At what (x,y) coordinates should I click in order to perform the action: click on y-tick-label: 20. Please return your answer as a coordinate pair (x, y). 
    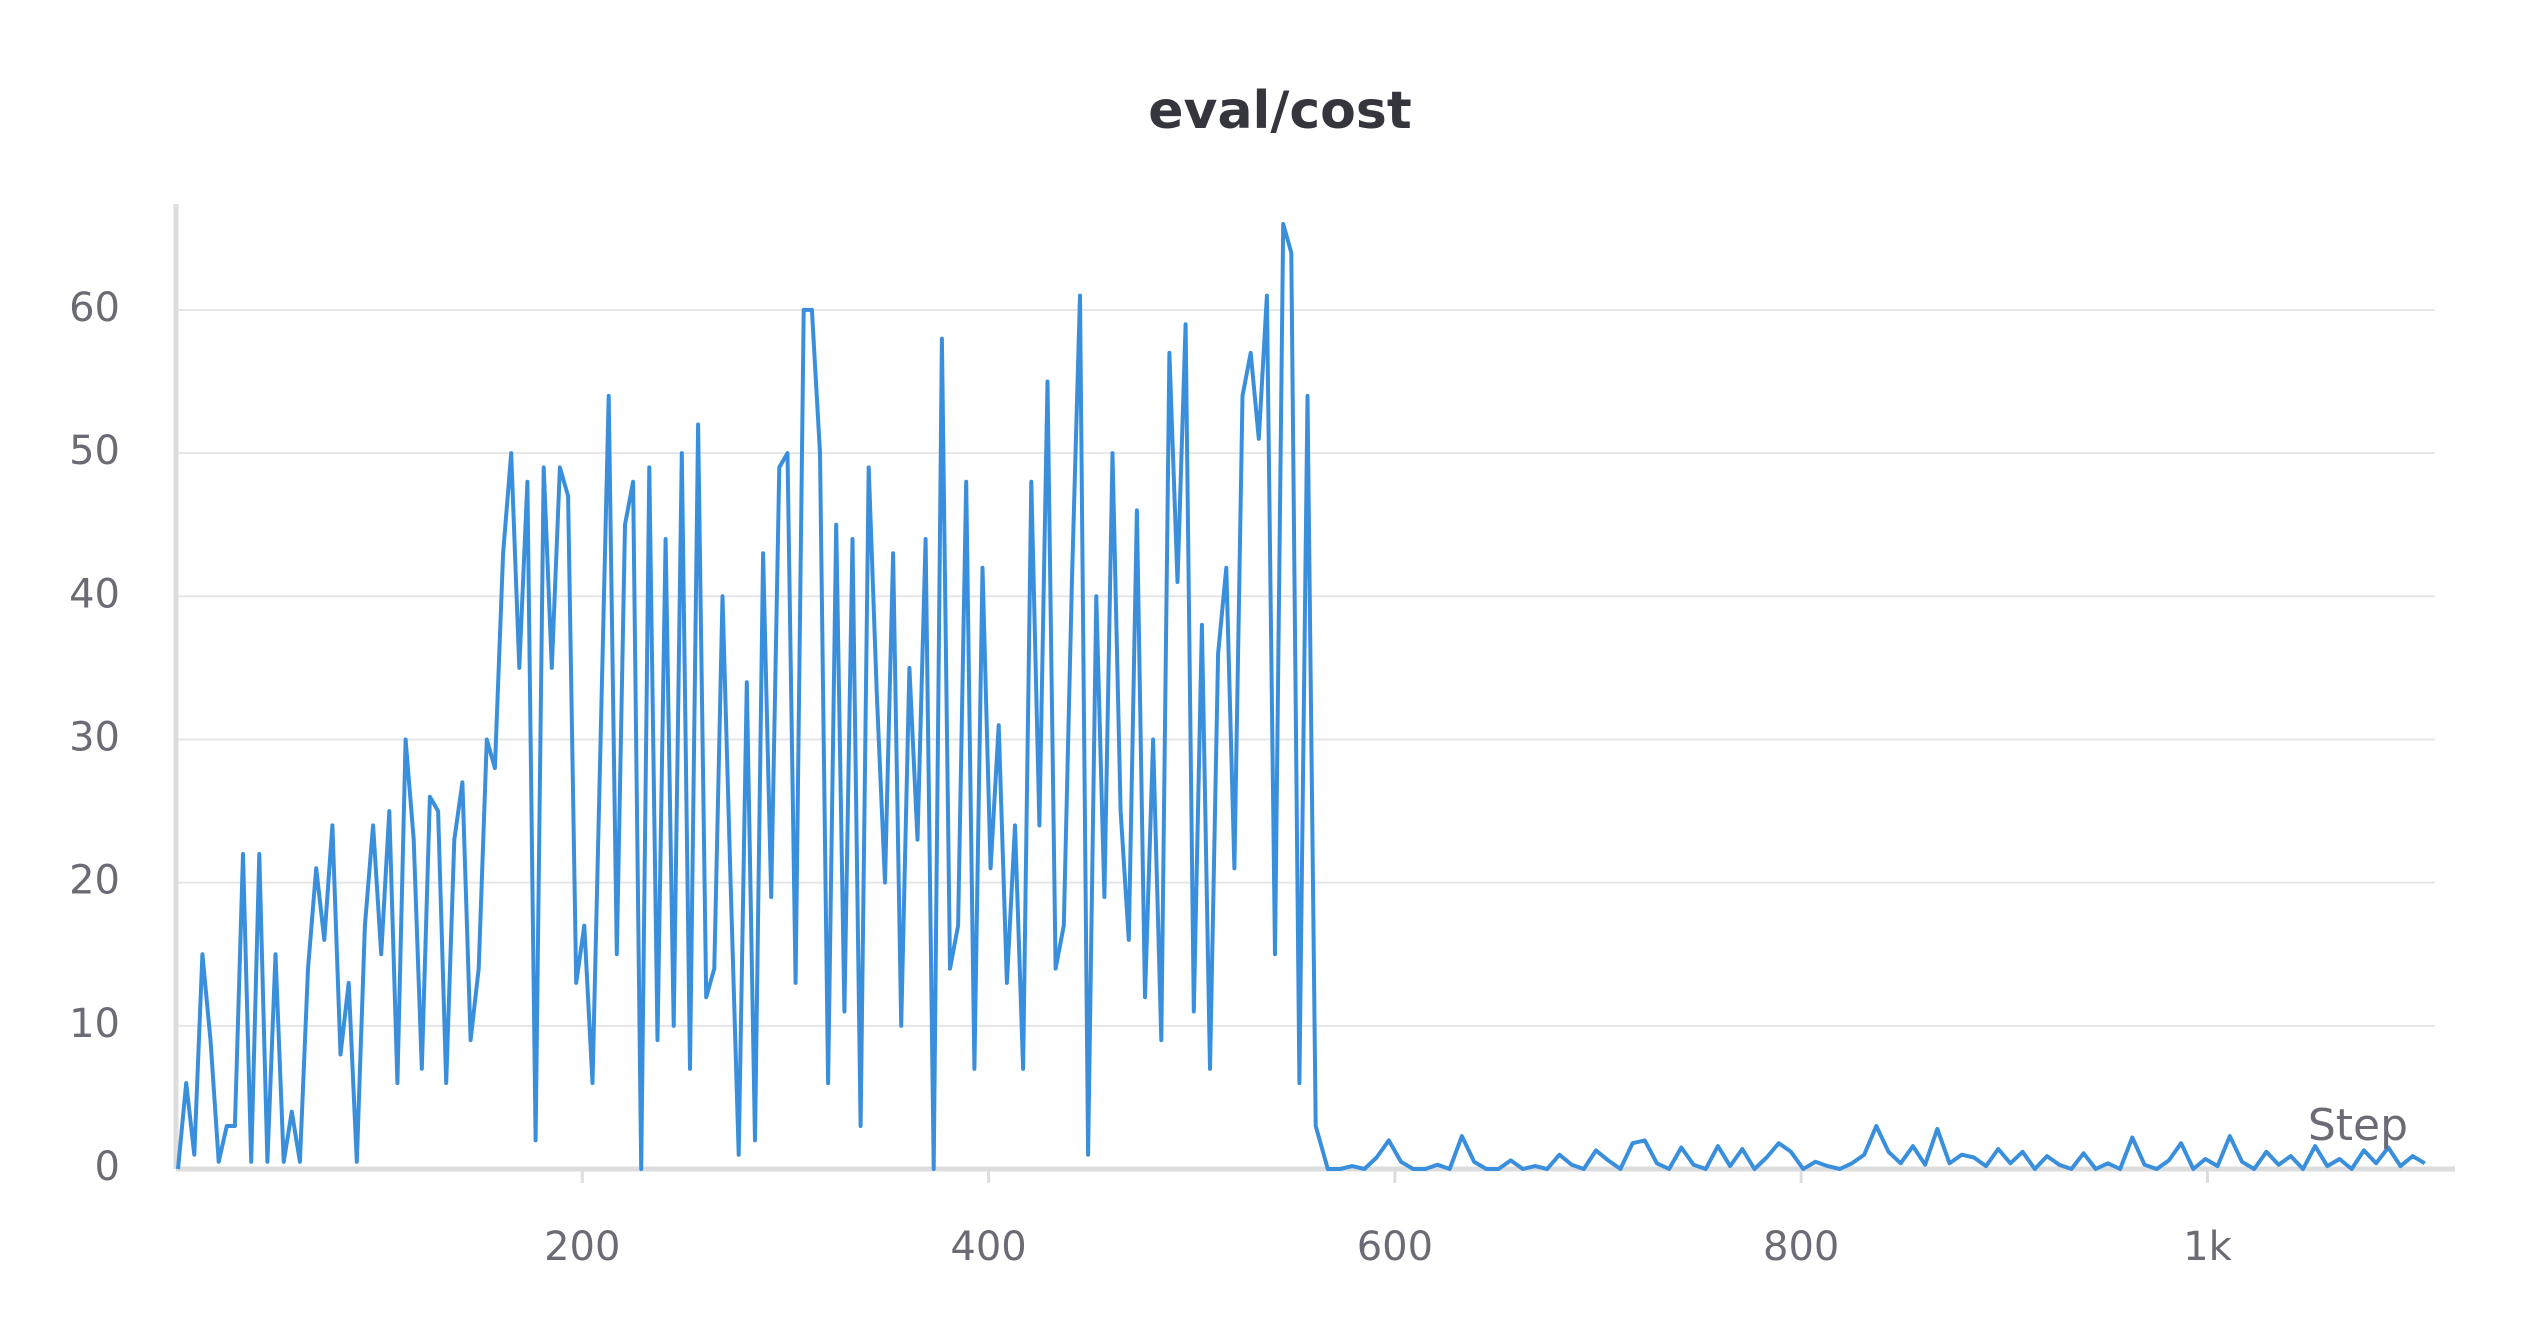
    Looking at the image, I should click on (94, 881).